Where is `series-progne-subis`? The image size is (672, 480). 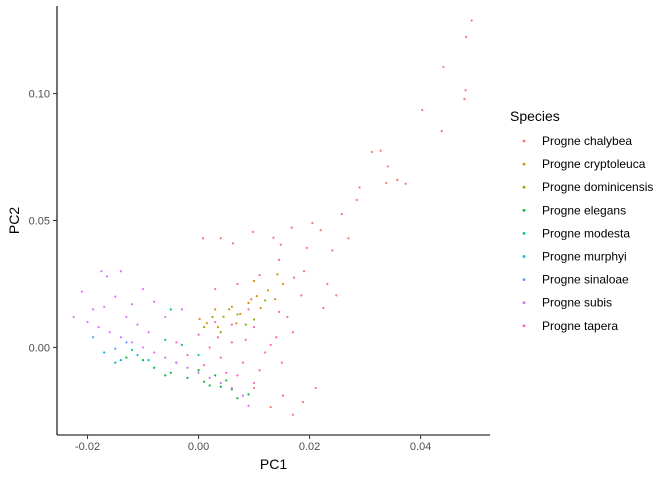 series-progne-subis is located at coordinates (161, 338).